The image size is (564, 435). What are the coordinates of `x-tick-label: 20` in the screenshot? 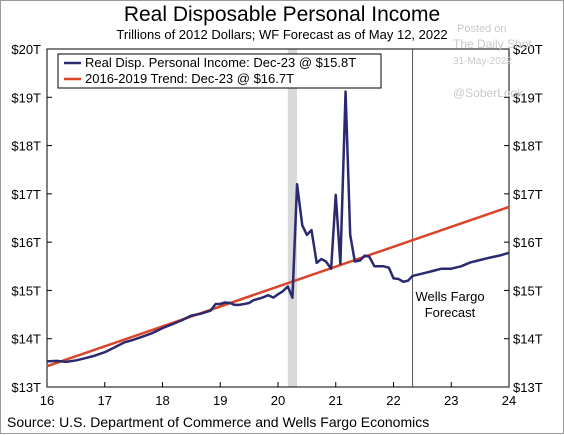 It's located at (278, 400).